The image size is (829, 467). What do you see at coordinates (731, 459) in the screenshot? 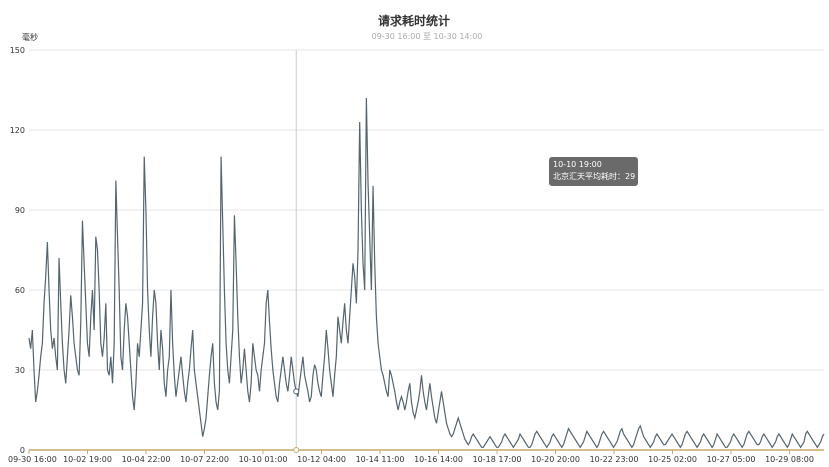
I see `x-tick-label: 10-27 05:00` at bounding box center [731, 459].